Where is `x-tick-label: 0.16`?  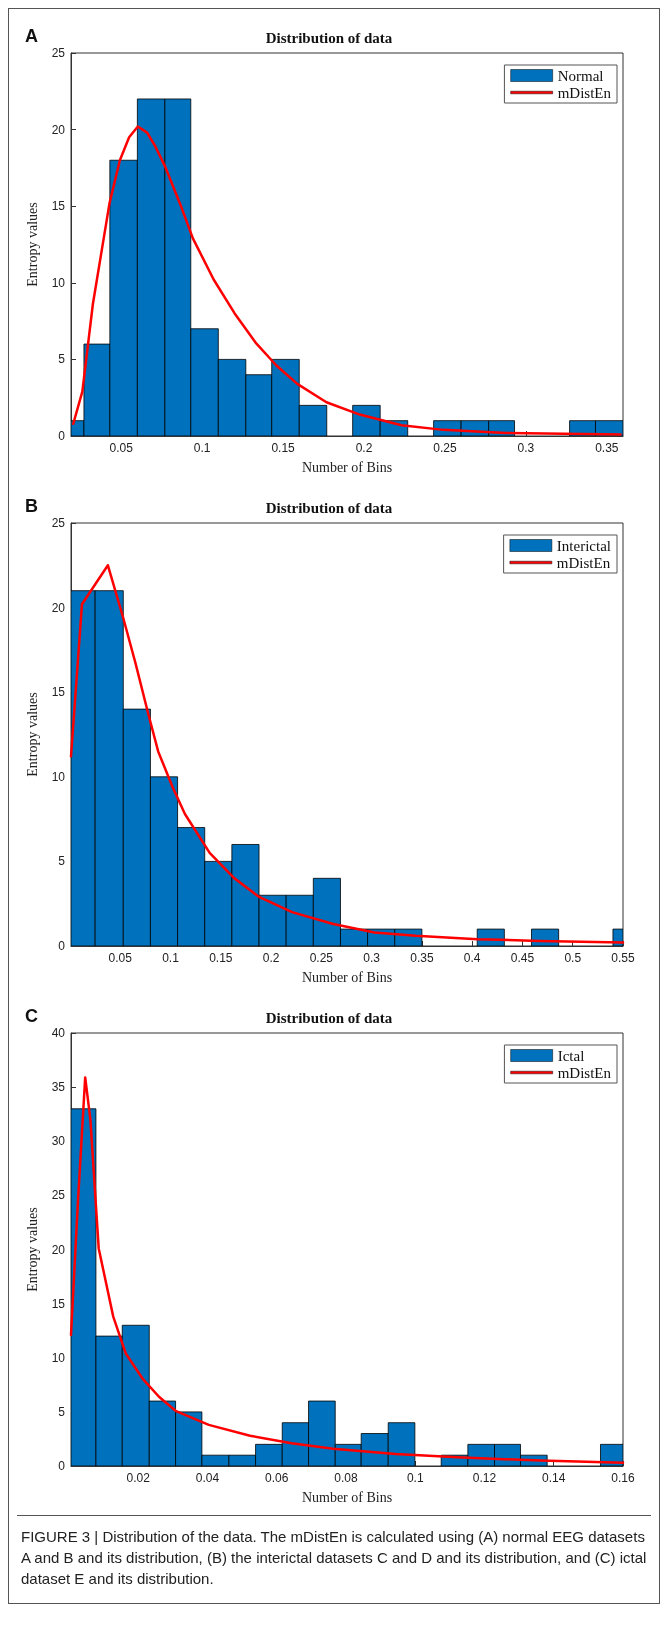 x-tick-label: 0.16 is located at coordinates (623, 1478).